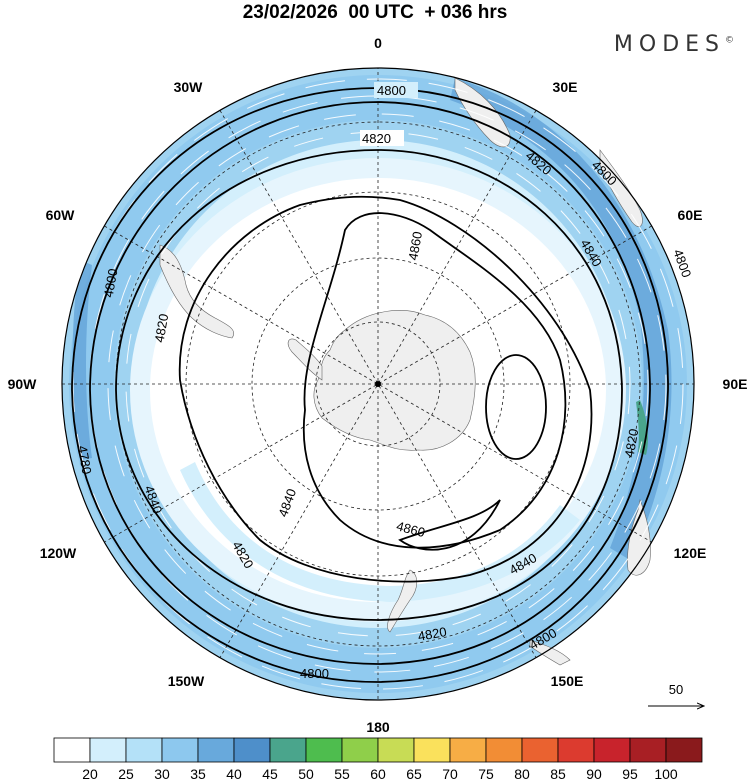  Describe the element at coordinates (690, 215) in the screenshot. I see `lon-label-60e: 60E` at that location.